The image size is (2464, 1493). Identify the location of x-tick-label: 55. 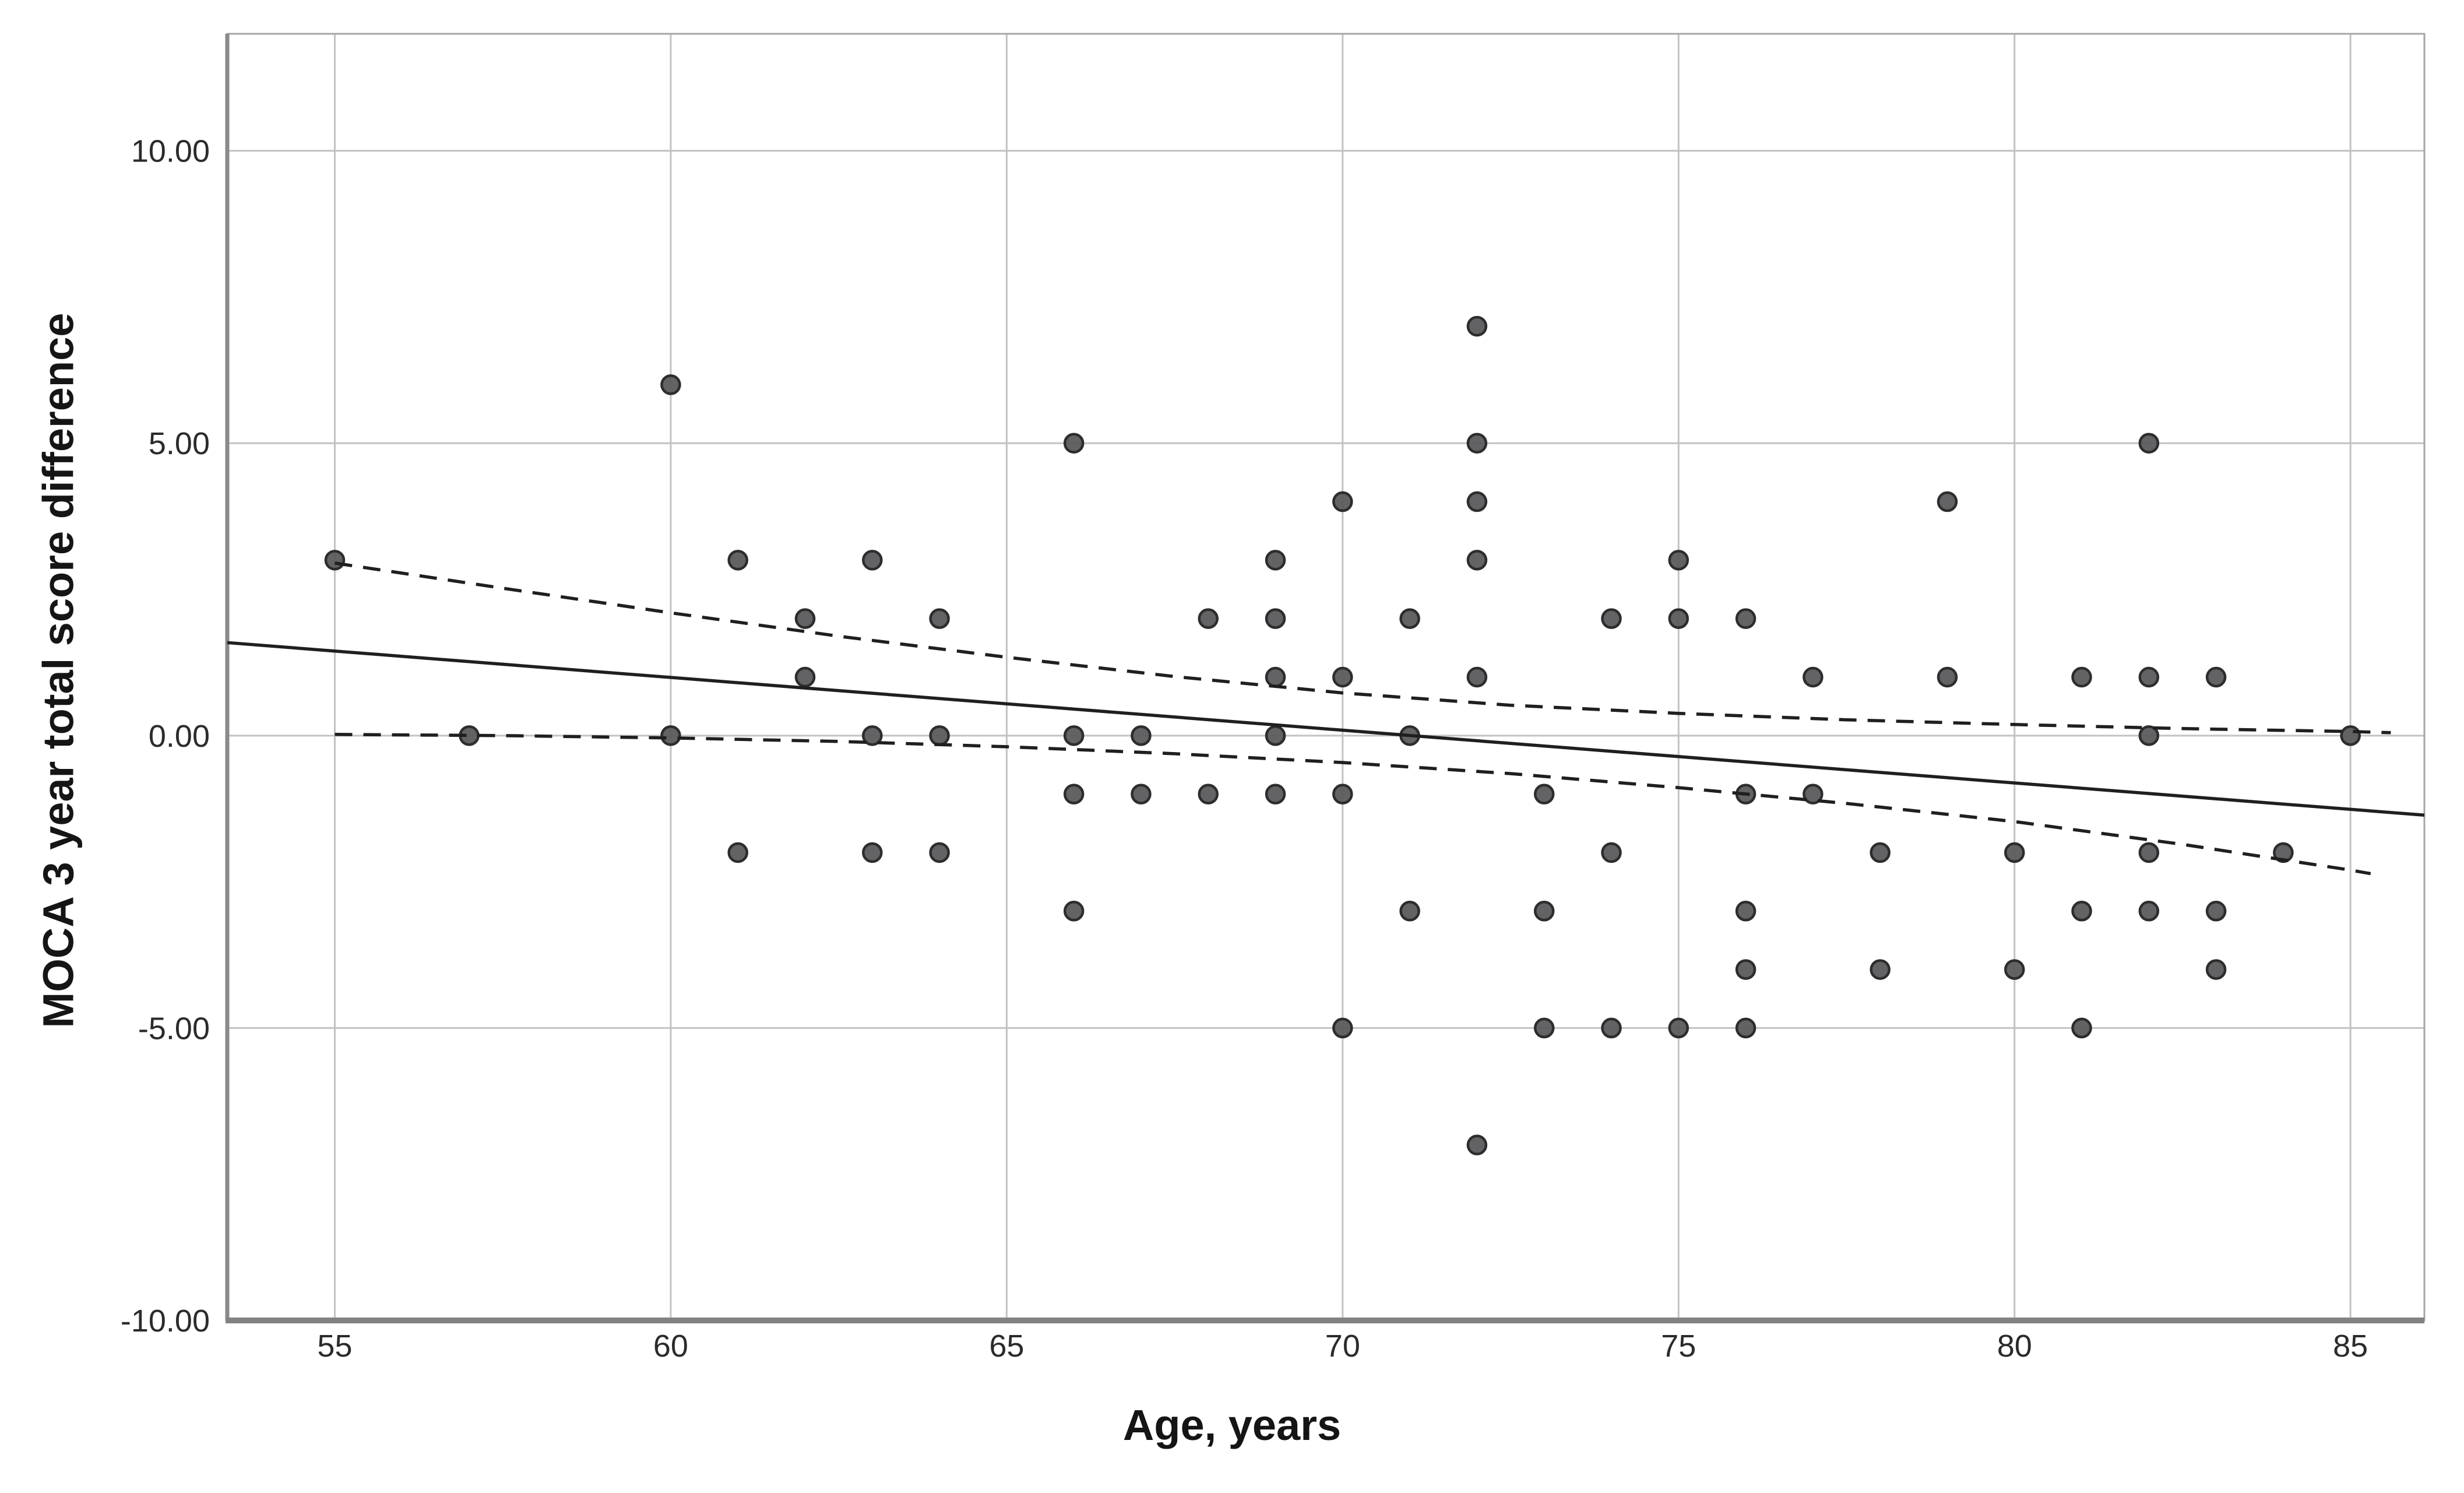
(334, 1346).